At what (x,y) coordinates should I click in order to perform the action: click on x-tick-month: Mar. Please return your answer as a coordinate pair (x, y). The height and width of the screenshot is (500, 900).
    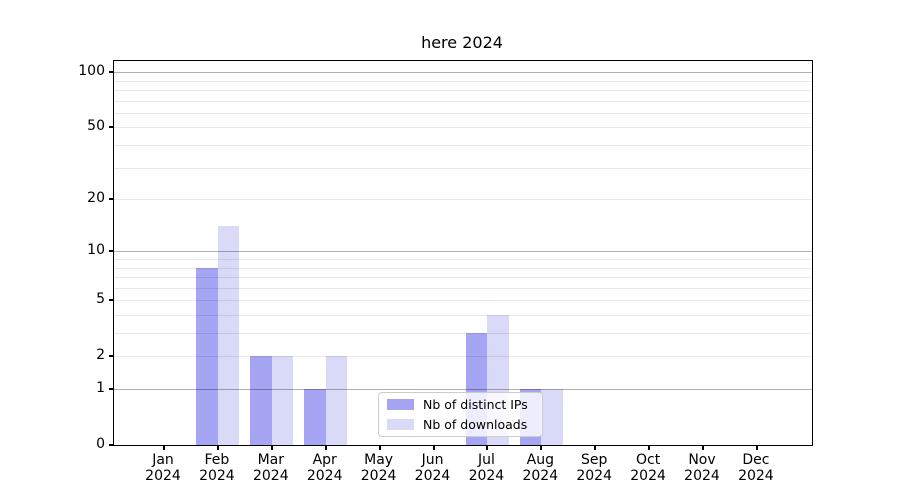
    Looking at the image, I should click on (270, 460).